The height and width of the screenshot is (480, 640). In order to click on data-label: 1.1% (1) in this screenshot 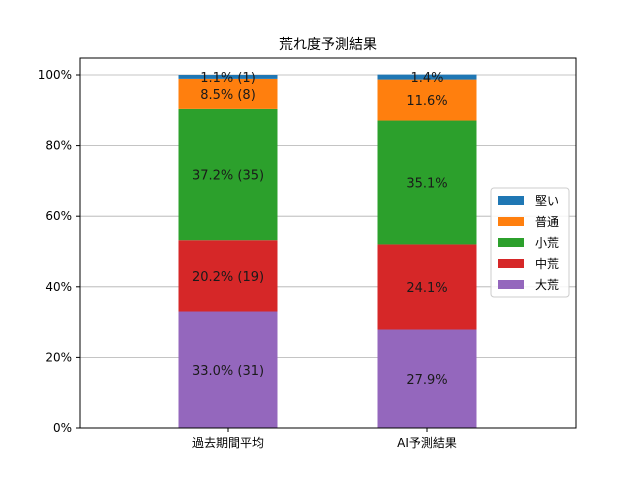, I will do `click(228, 78)`.